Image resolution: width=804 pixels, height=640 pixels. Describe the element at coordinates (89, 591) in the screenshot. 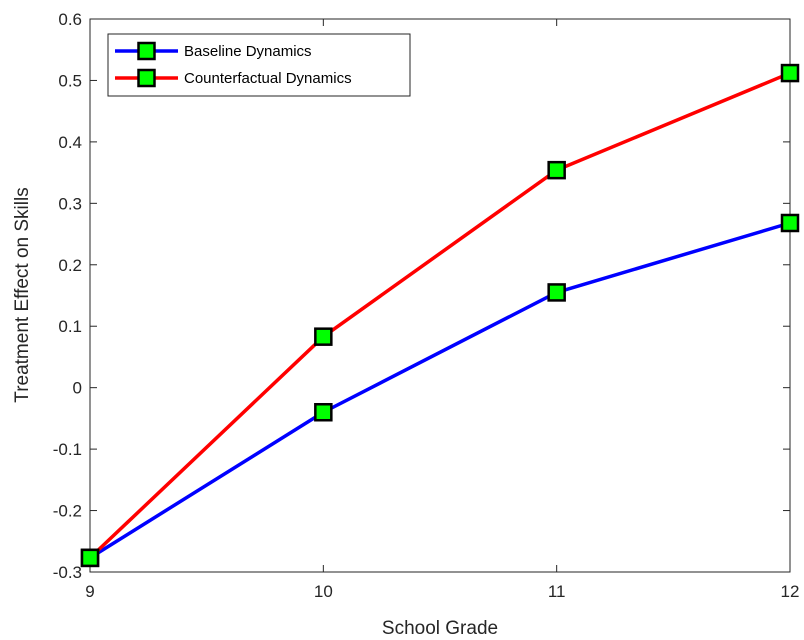

I see `x-tick-label: 9` at that location.